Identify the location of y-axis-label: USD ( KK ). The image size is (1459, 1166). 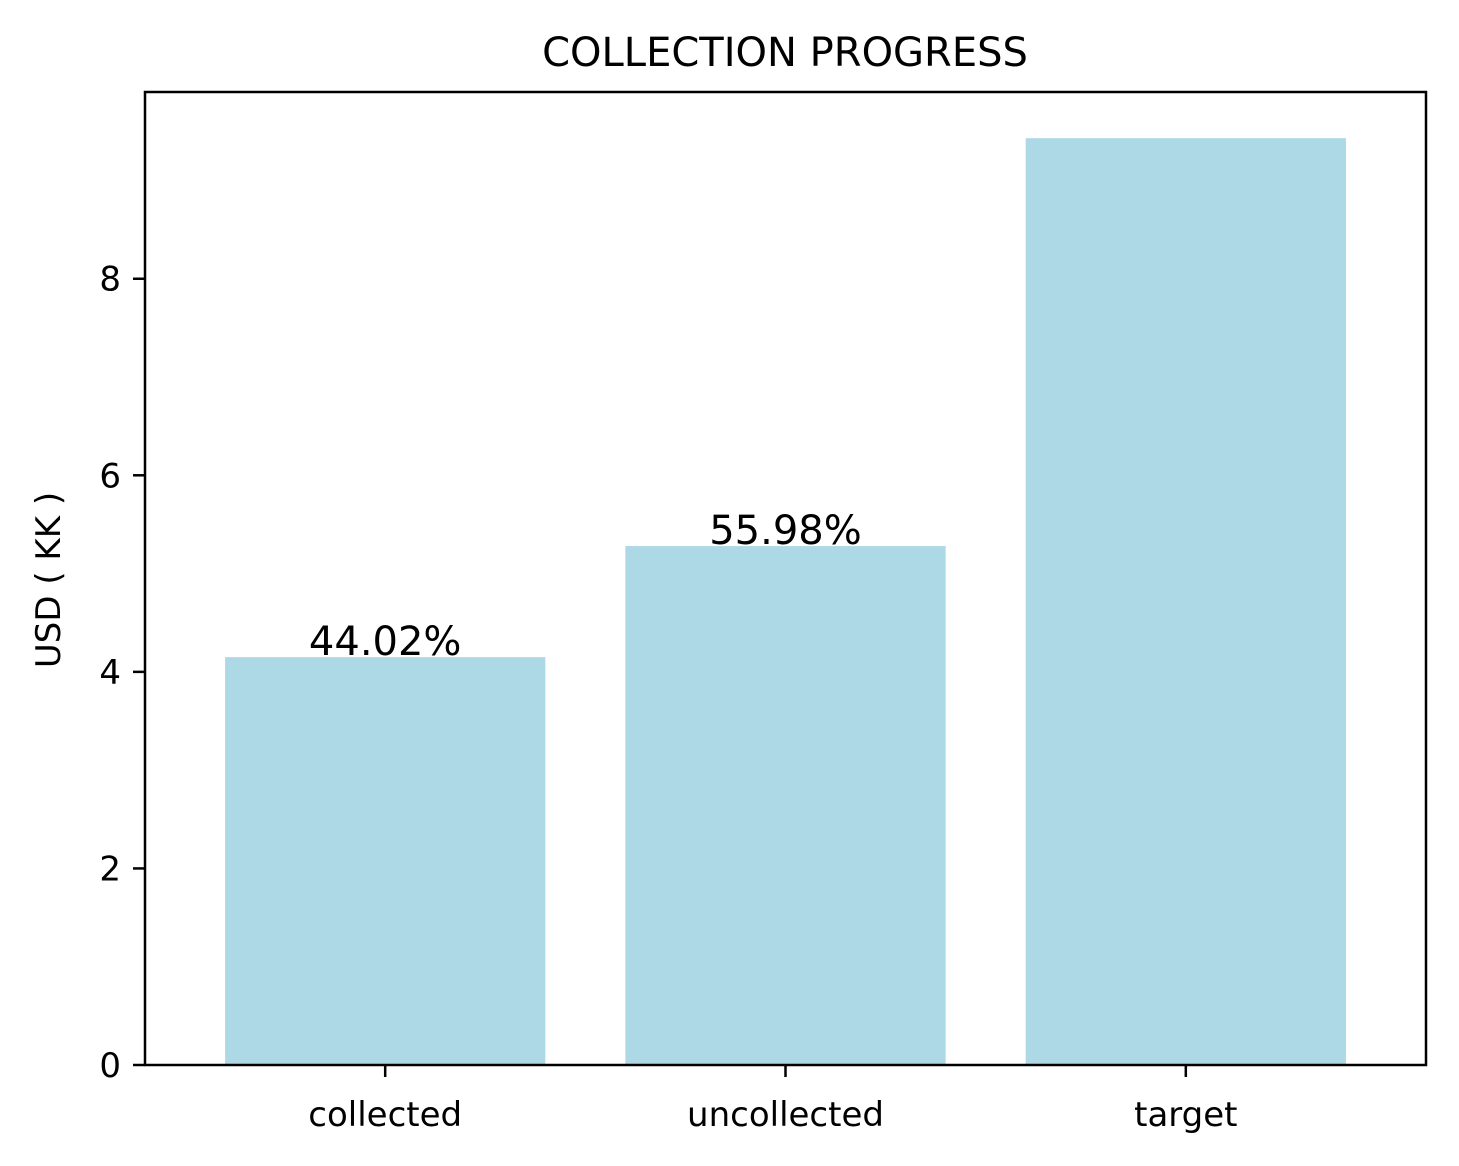
(49, 580).